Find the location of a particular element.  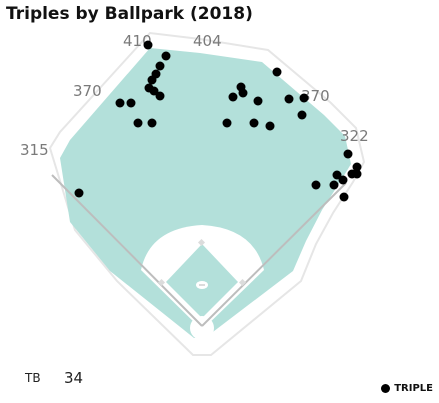

third-base is located at coordinates (161, 282).